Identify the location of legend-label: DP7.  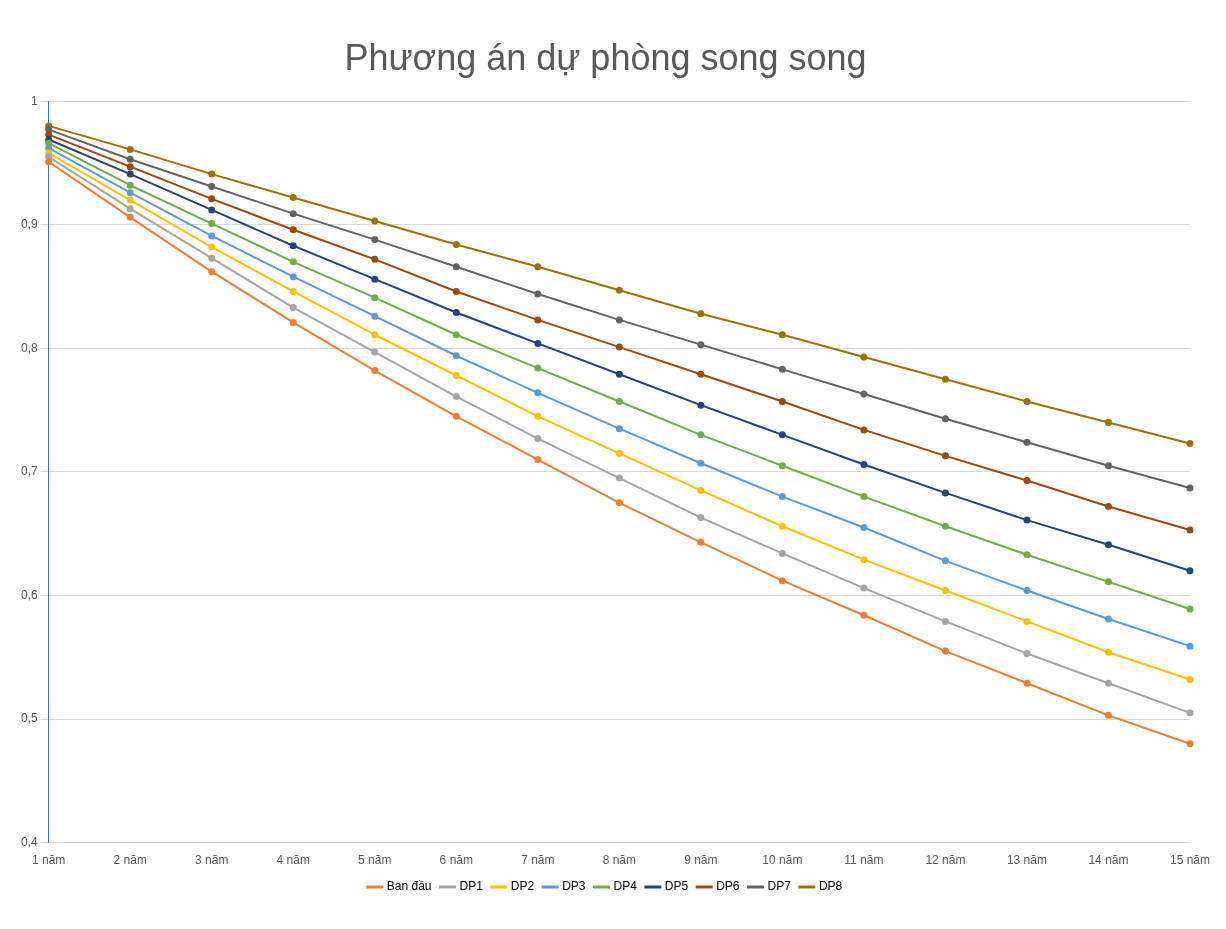
(779, 886).